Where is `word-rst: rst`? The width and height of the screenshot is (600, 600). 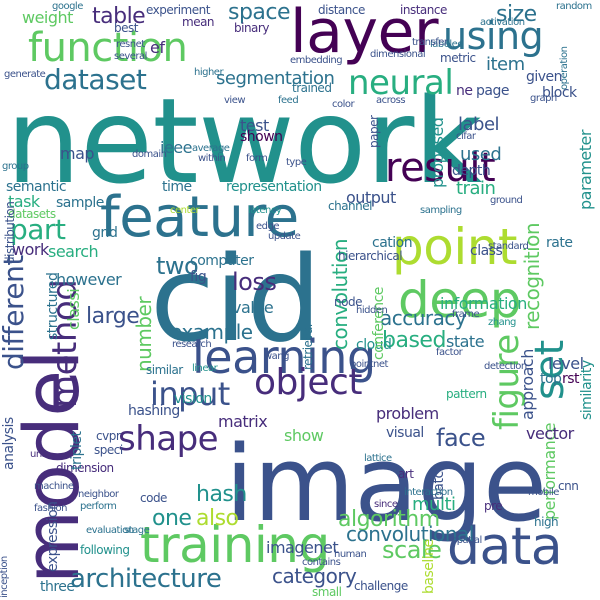
word-rst: rst is located at coordinates (570, 379).